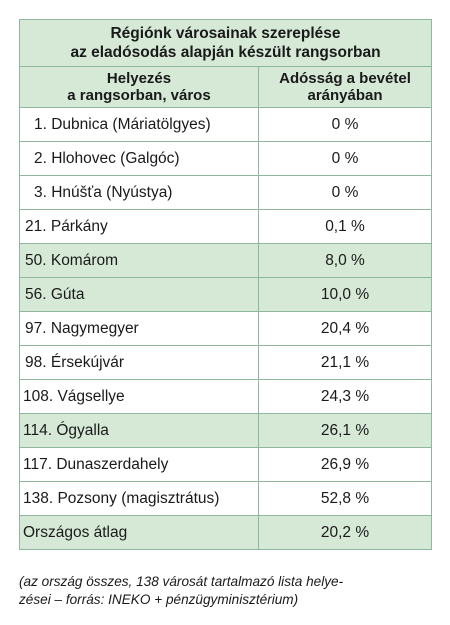 Image resolution: width=450 pixels, height=625 pixels. What do you see at coordinates (345, 294) in the screenshot?
I see `row-value: 10,0 %` at bounding box center [345, 294].